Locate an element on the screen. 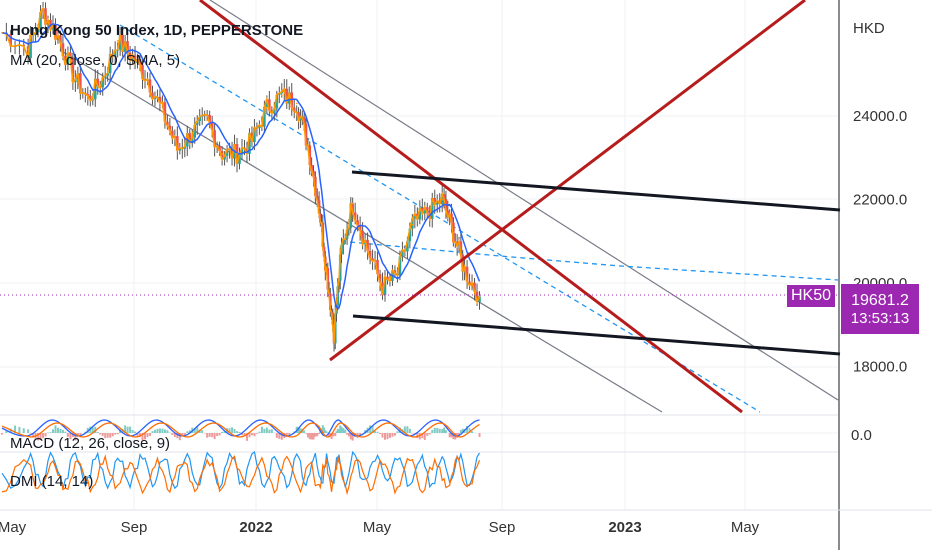 The width and height of the screenshot is (932, 550). symbol-badge: HK50 is located at coordinates (811, 296).